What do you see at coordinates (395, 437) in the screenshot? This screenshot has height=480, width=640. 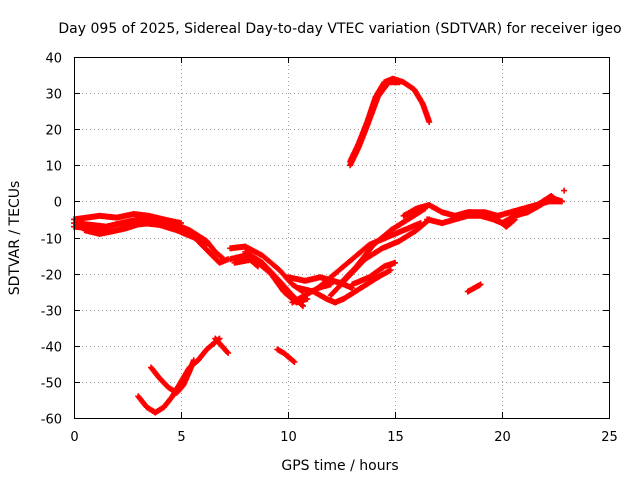 I see `x-tick-label: 15` at bounding box center [395, 437].